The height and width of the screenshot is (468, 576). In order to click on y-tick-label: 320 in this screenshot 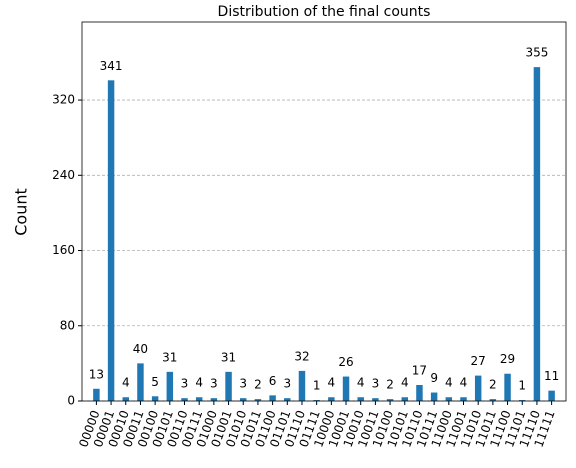, I will do `click(63, 100)`.